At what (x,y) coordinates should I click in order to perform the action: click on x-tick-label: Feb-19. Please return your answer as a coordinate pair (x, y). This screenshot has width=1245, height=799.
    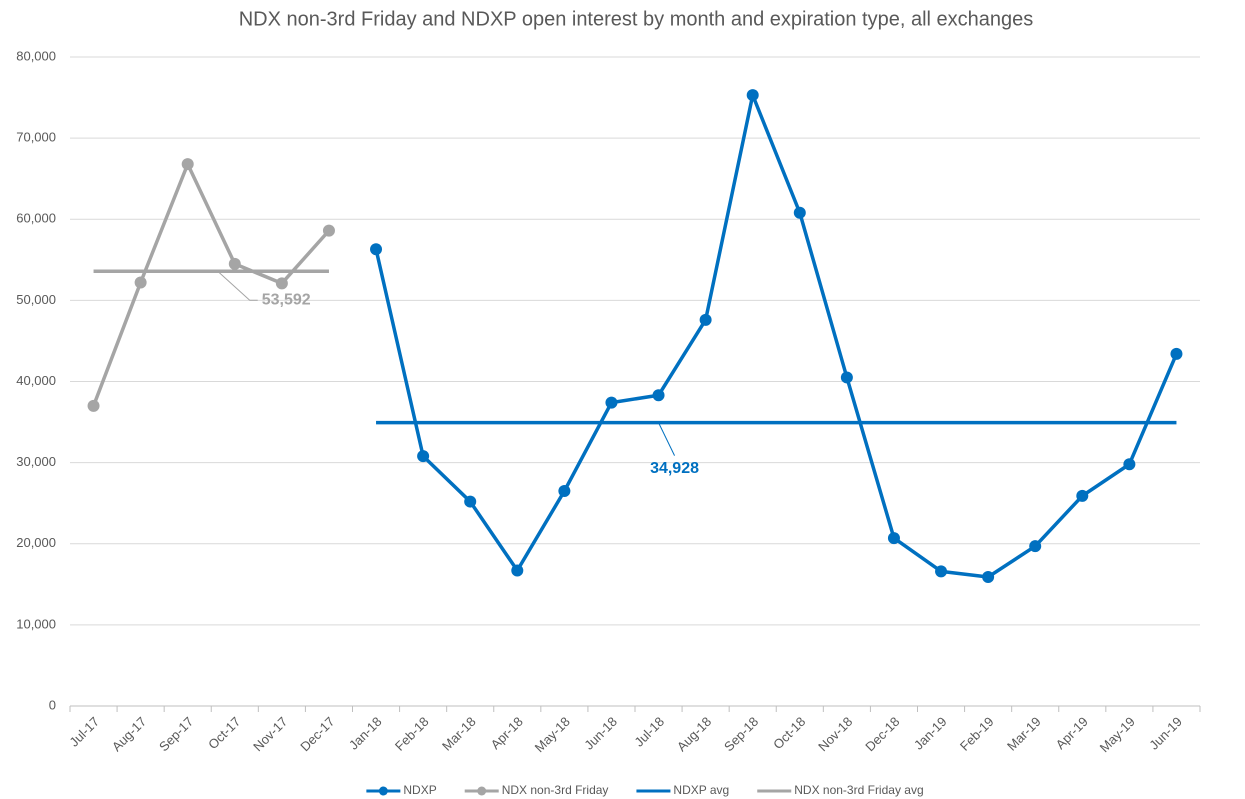
    Looking at the image, I should click on (977, 734).